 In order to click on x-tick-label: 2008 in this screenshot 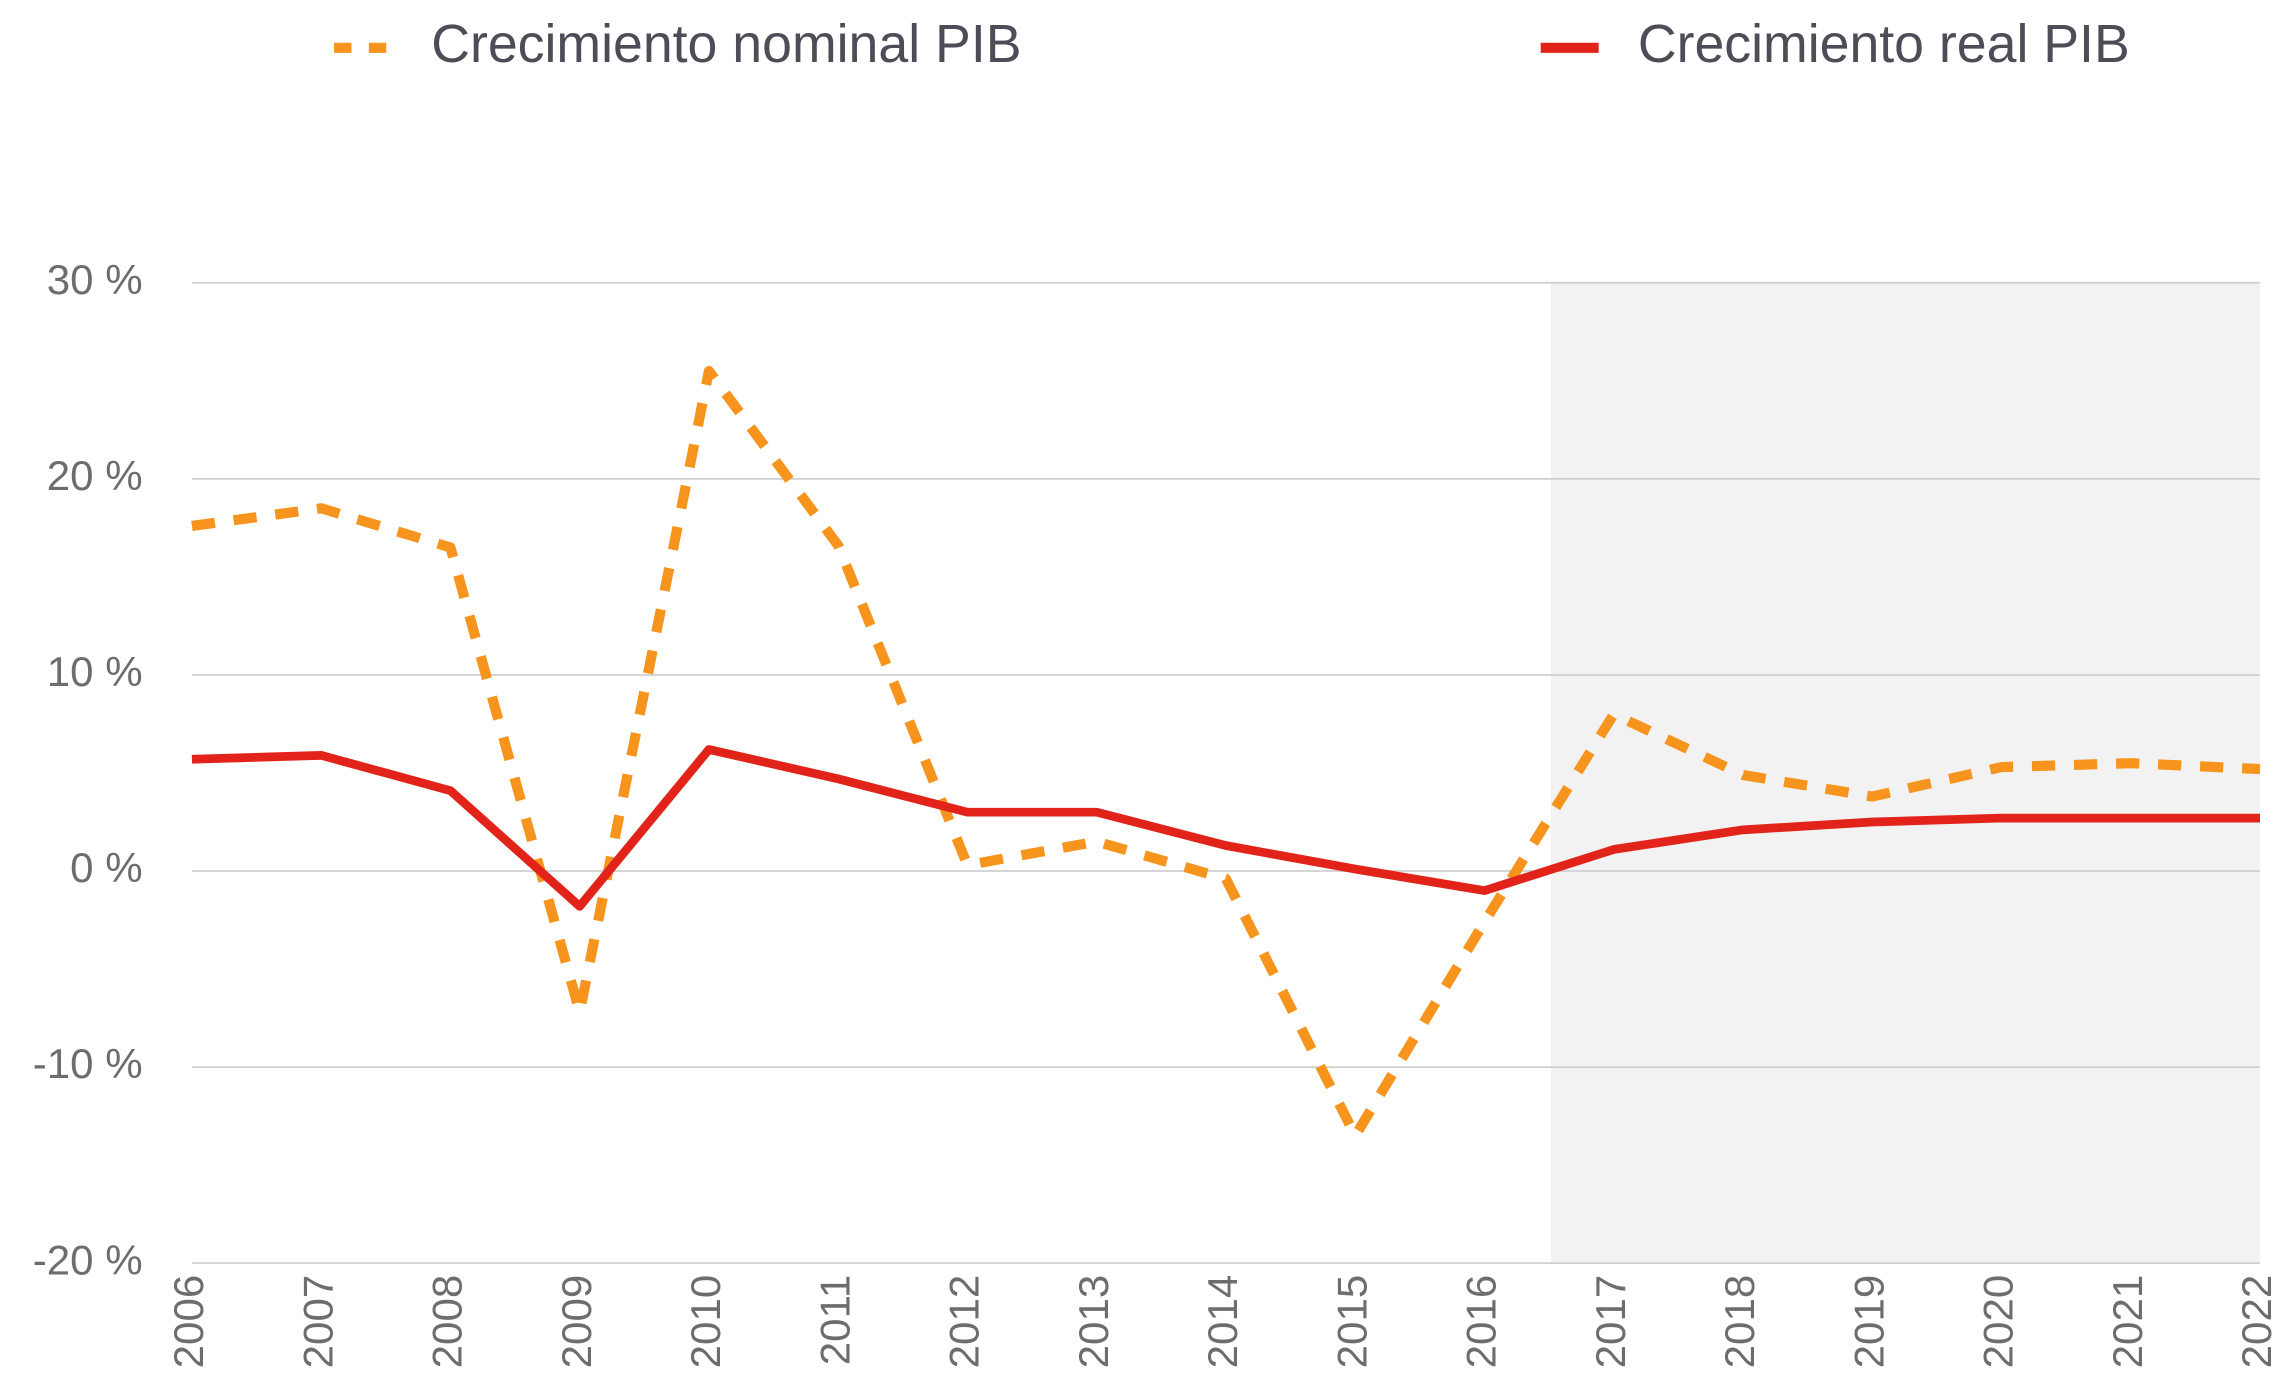, I will do `click(447, 1322)`.